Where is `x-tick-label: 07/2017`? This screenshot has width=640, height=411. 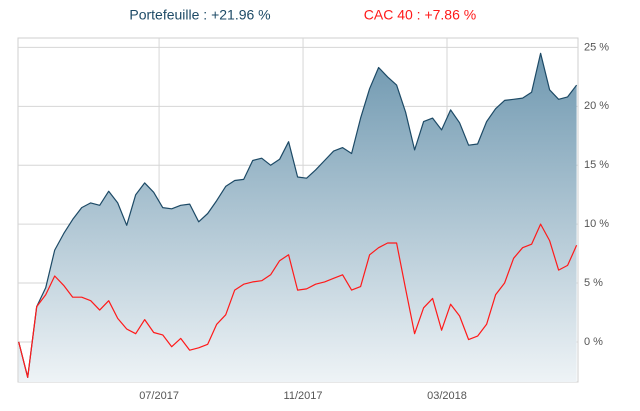 x-tick-label: 07/2017 is located at coordinates (159, 396).